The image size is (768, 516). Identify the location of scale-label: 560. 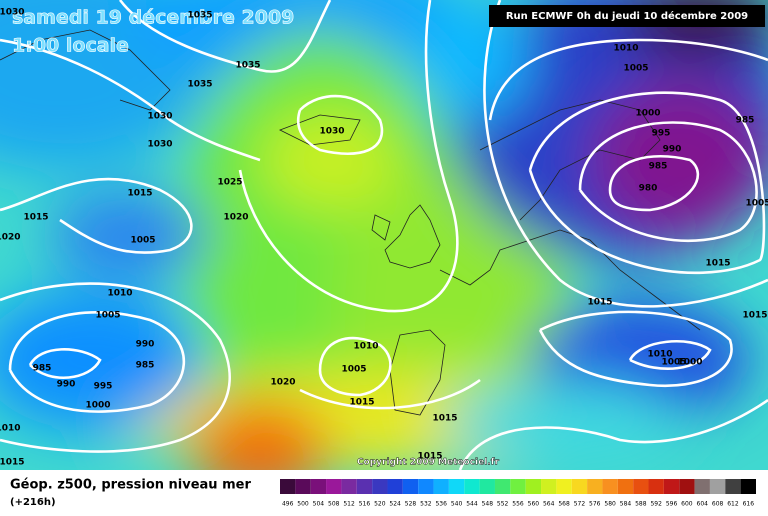
(534, 504).